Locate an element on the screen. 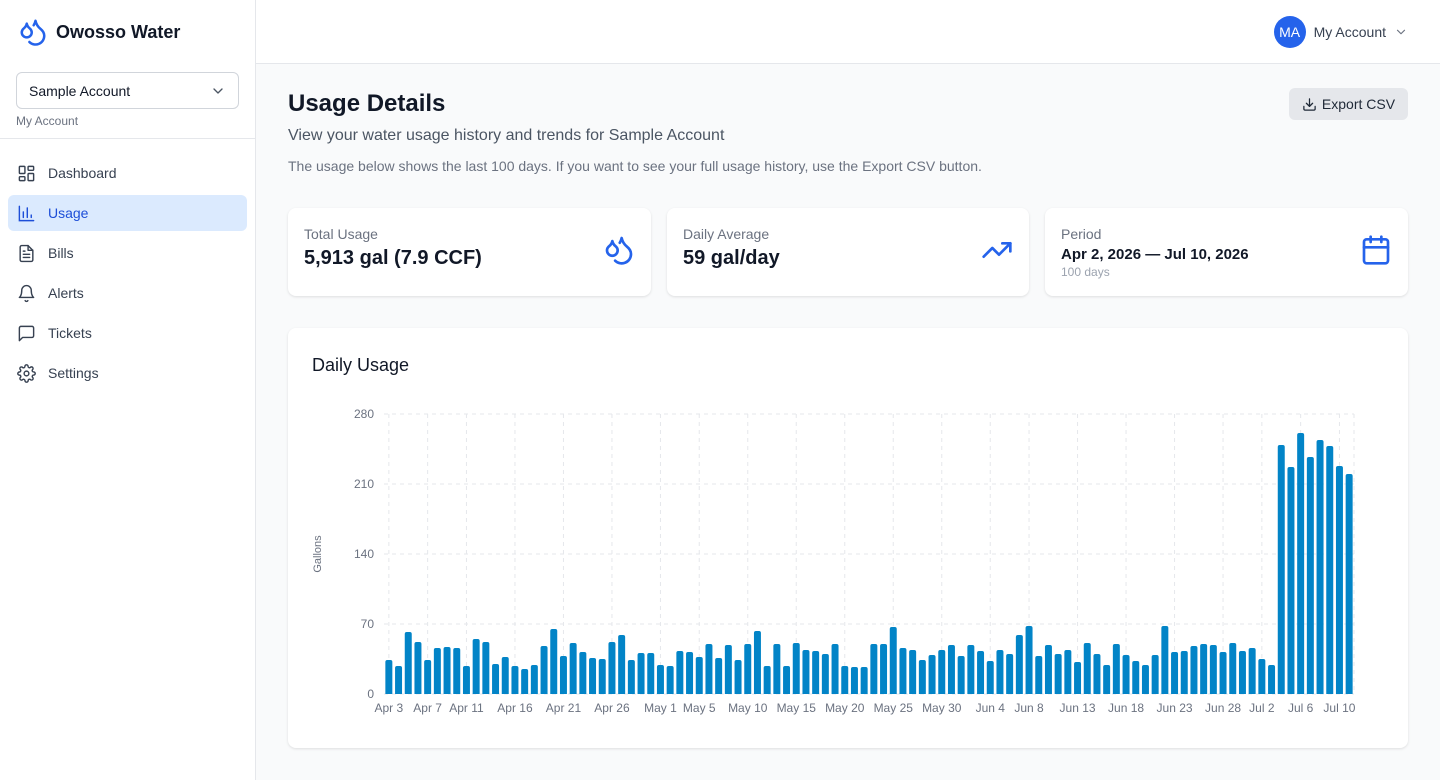 The image size is (1440, 780). sidebar-item-label: Settings is located at coordinates (73, 373).